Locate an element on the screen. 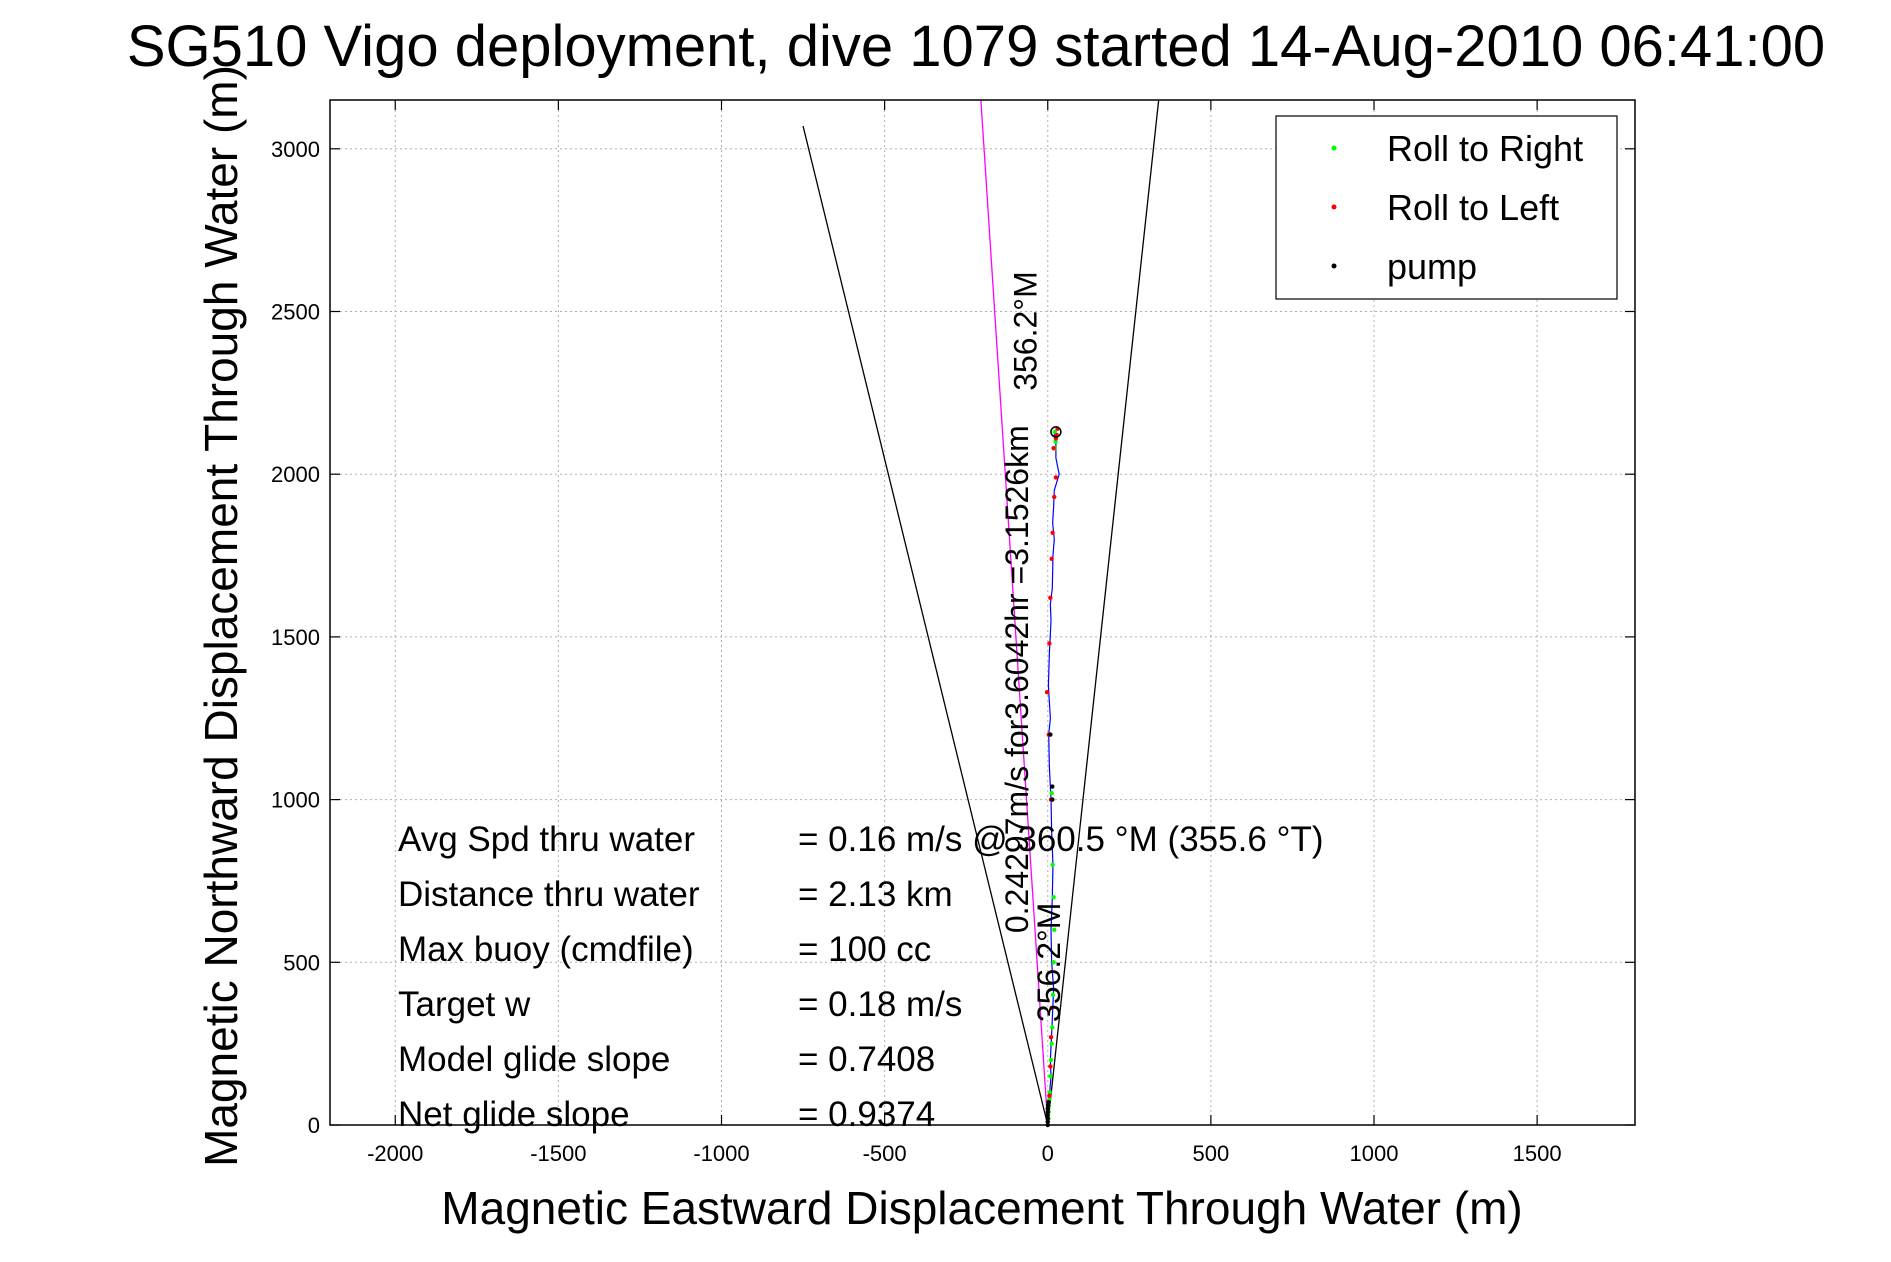 The height and width of the screenshot is (1262, 1891). summary-value: = 100 cc is located at coordinates (864, 949).